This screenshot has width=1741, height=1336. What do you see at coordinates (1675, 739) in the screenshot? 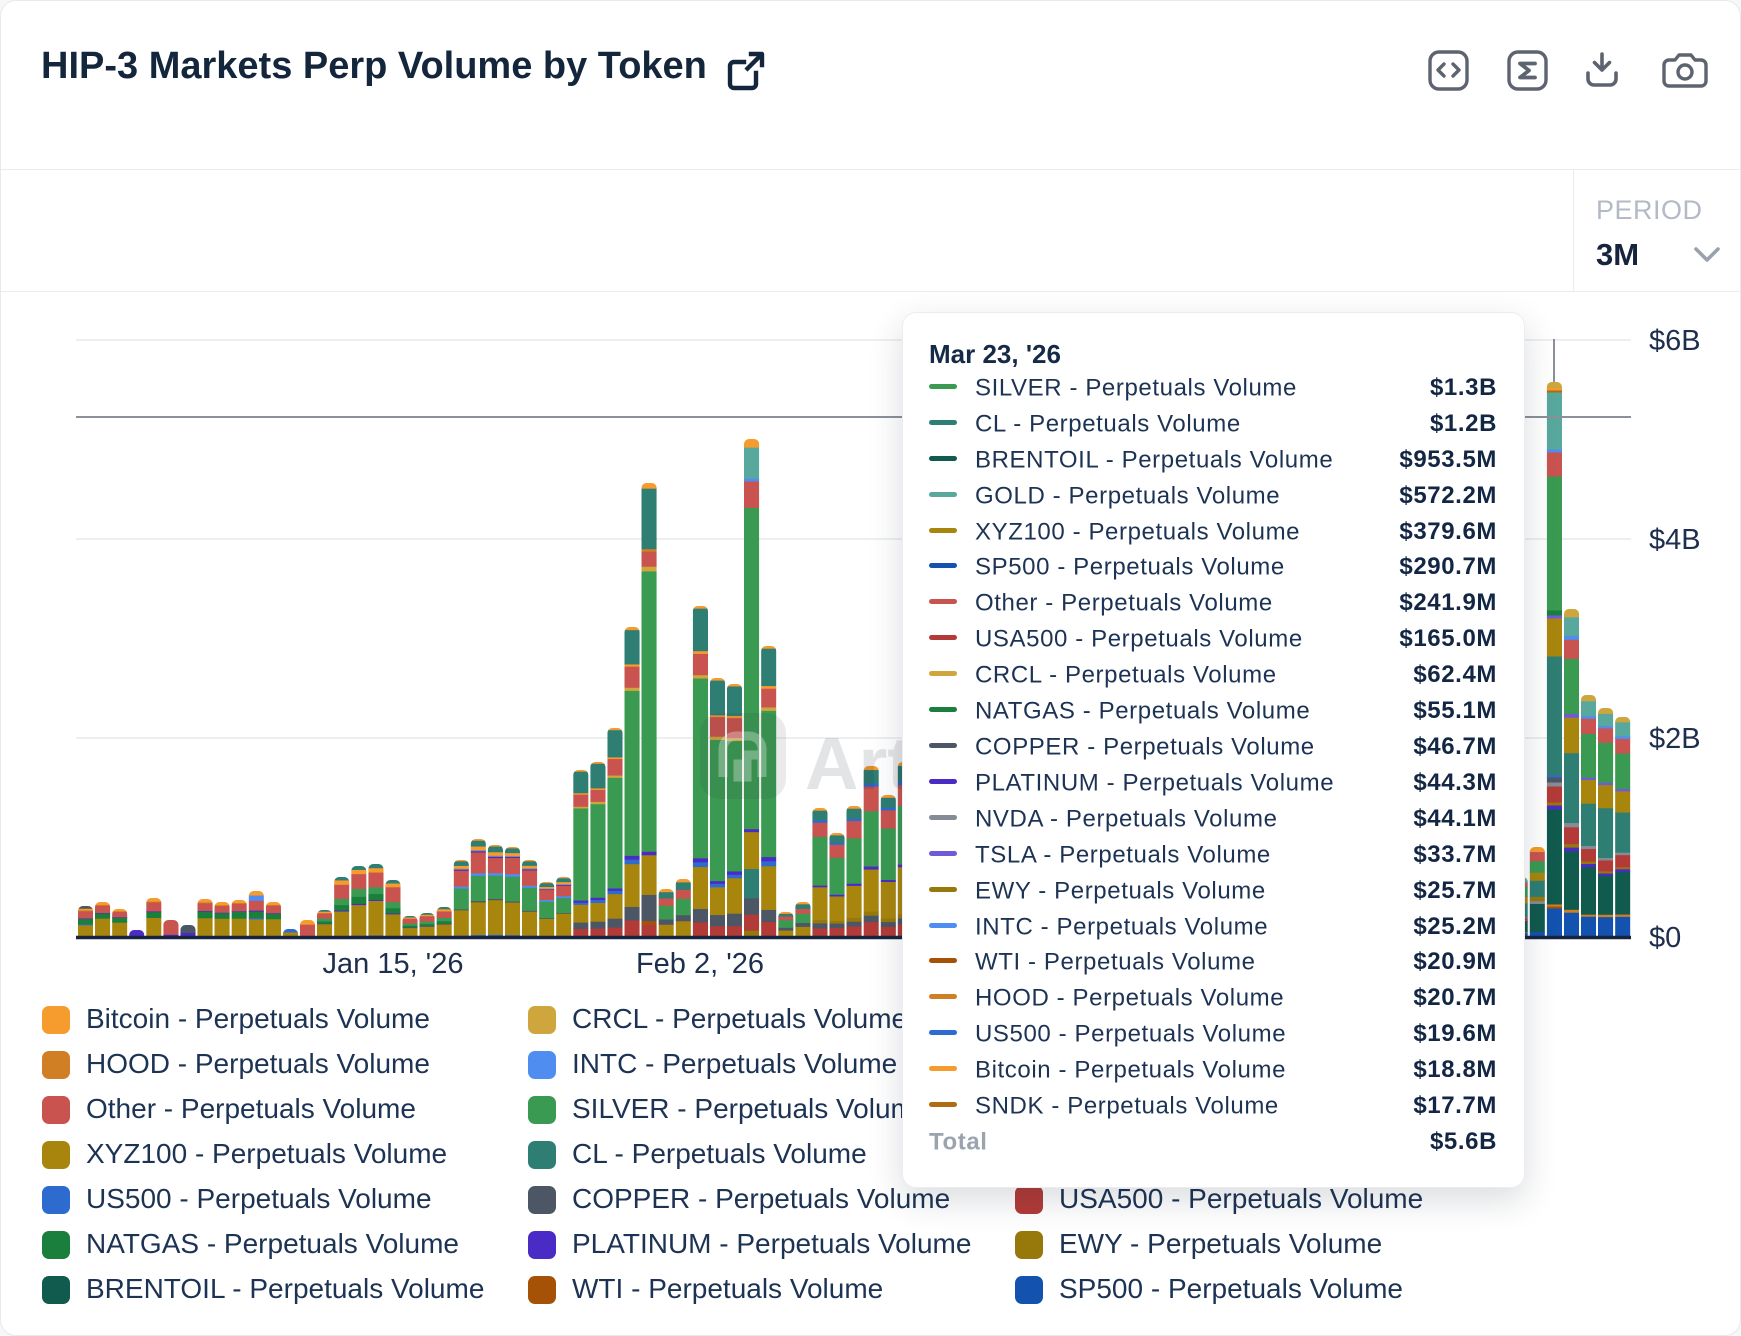
I see `svg-text: $2B` at bounding box center [1675, 739].